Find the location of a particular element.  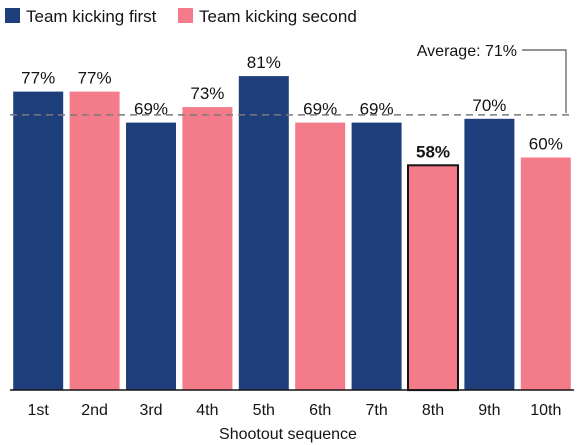

legend-swatch-team-kicking-first is located at coordinates (12, 15).